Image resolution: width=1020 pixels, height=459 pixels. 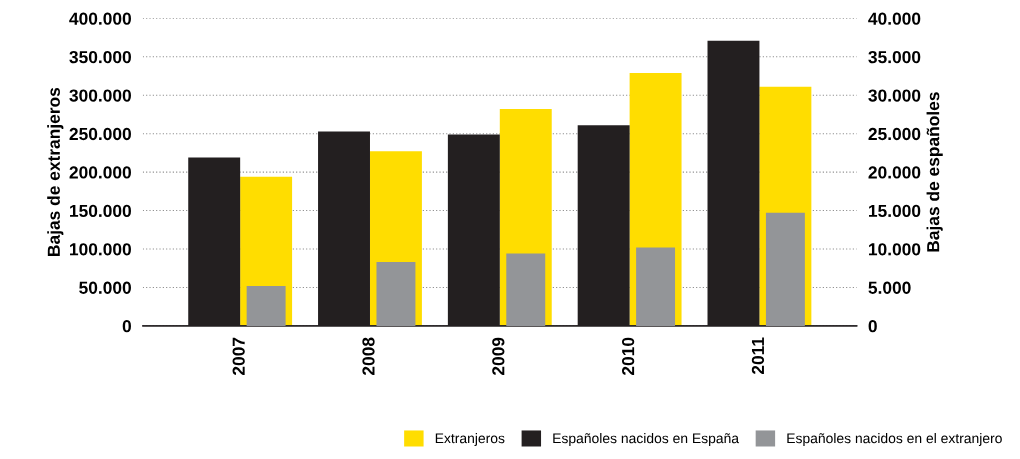 What do you see at coordinates (126, 326) in the screenshot?
I see `y-tick-label: 0` at bounding box center [126, 326].